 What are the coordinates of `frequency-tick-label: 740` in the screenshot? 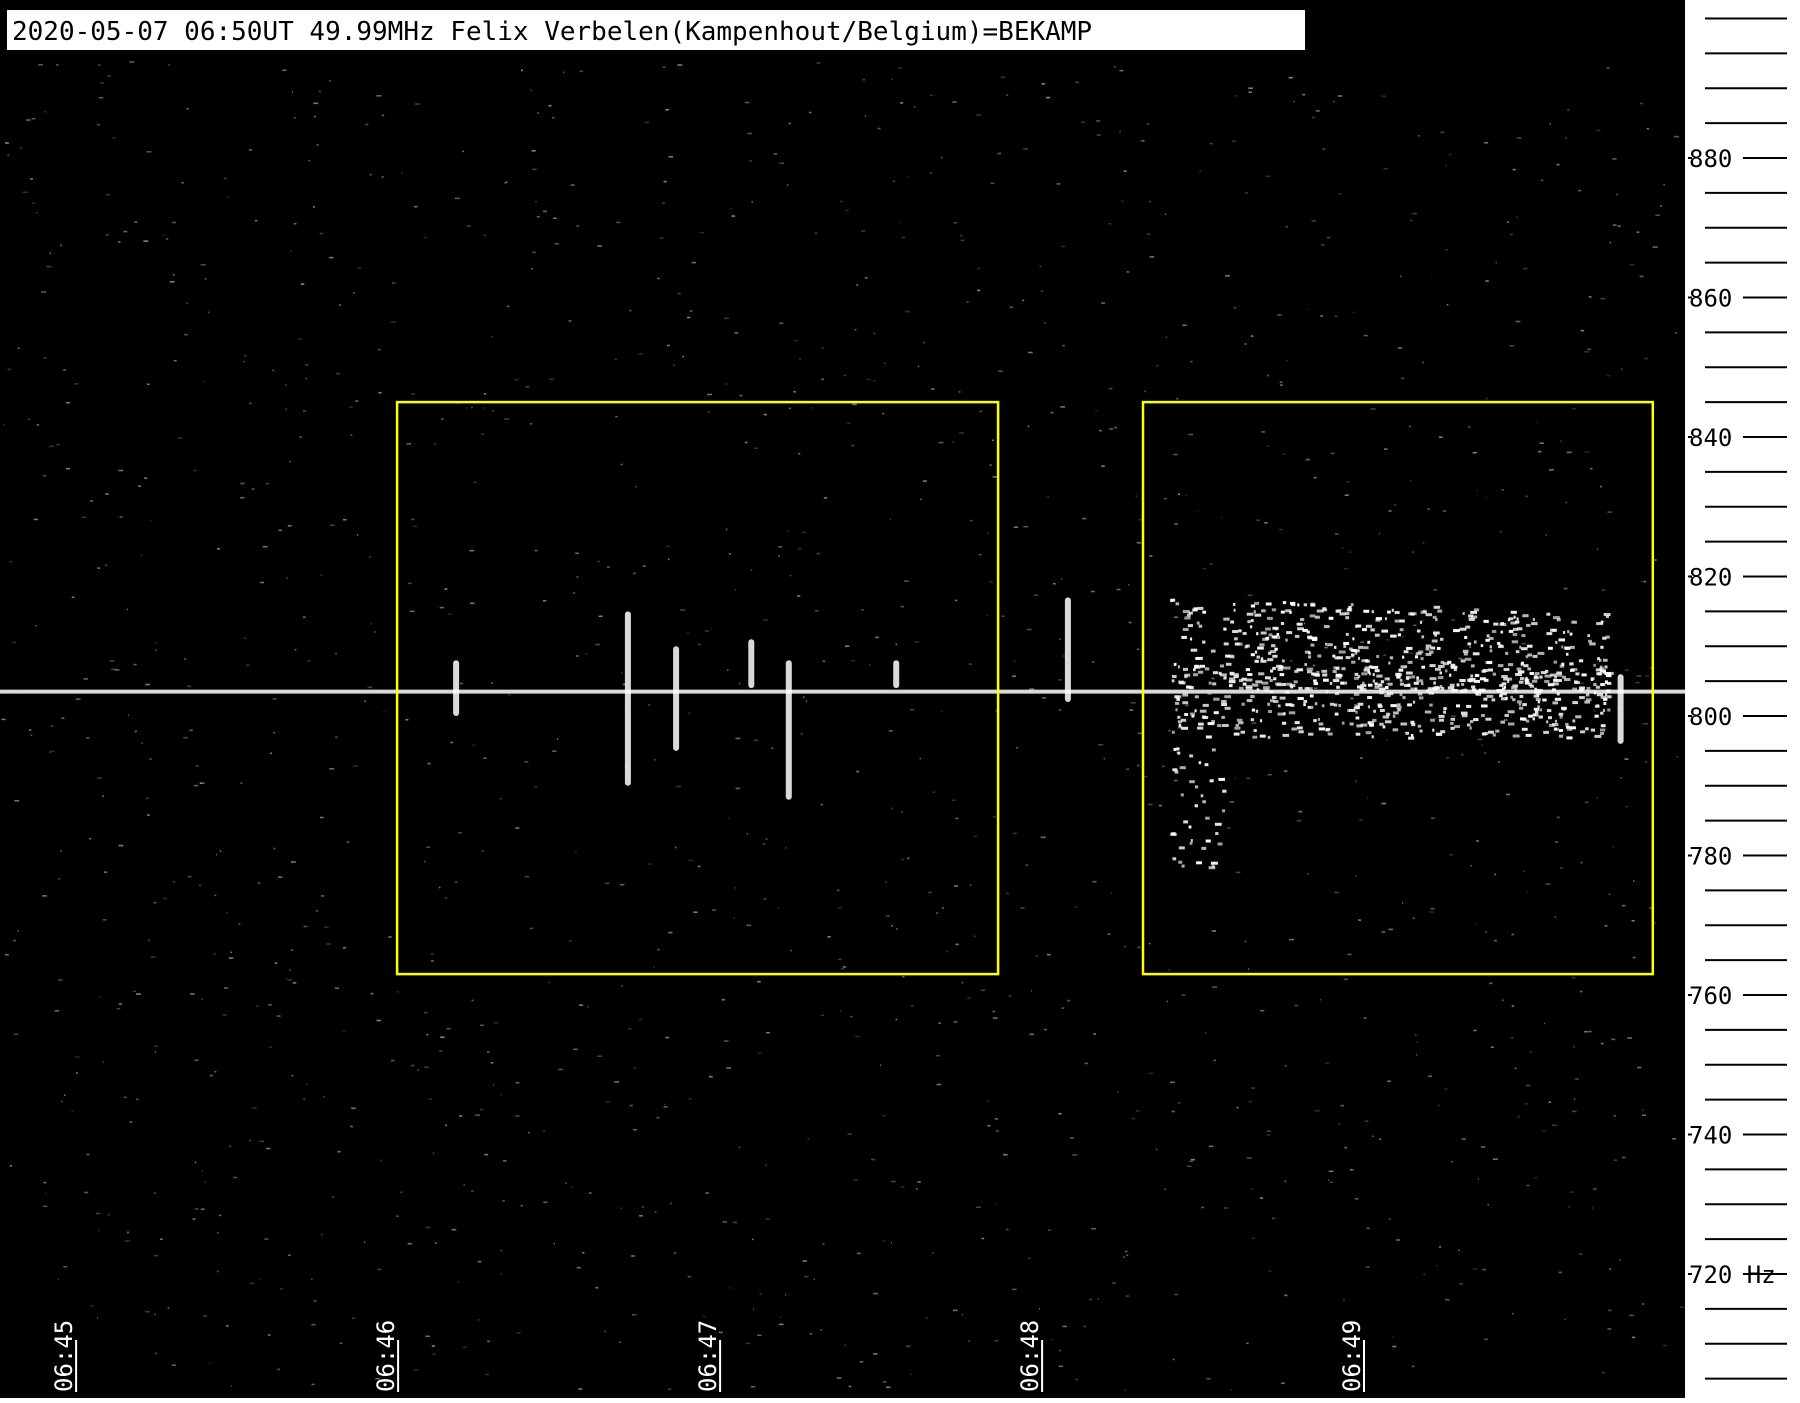 It's located at (1710, 1136).